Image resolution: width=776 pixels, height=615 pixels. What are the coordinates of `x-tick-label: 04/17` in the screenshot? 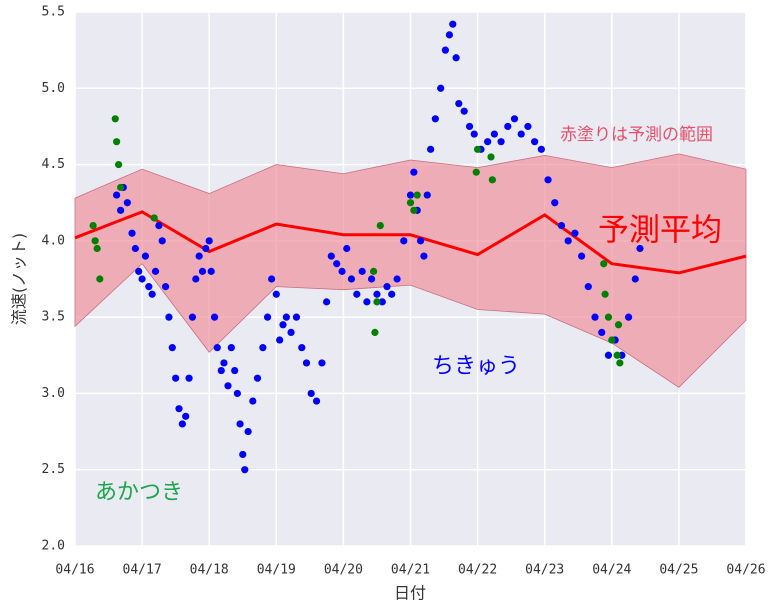 It's located at (142, 570).